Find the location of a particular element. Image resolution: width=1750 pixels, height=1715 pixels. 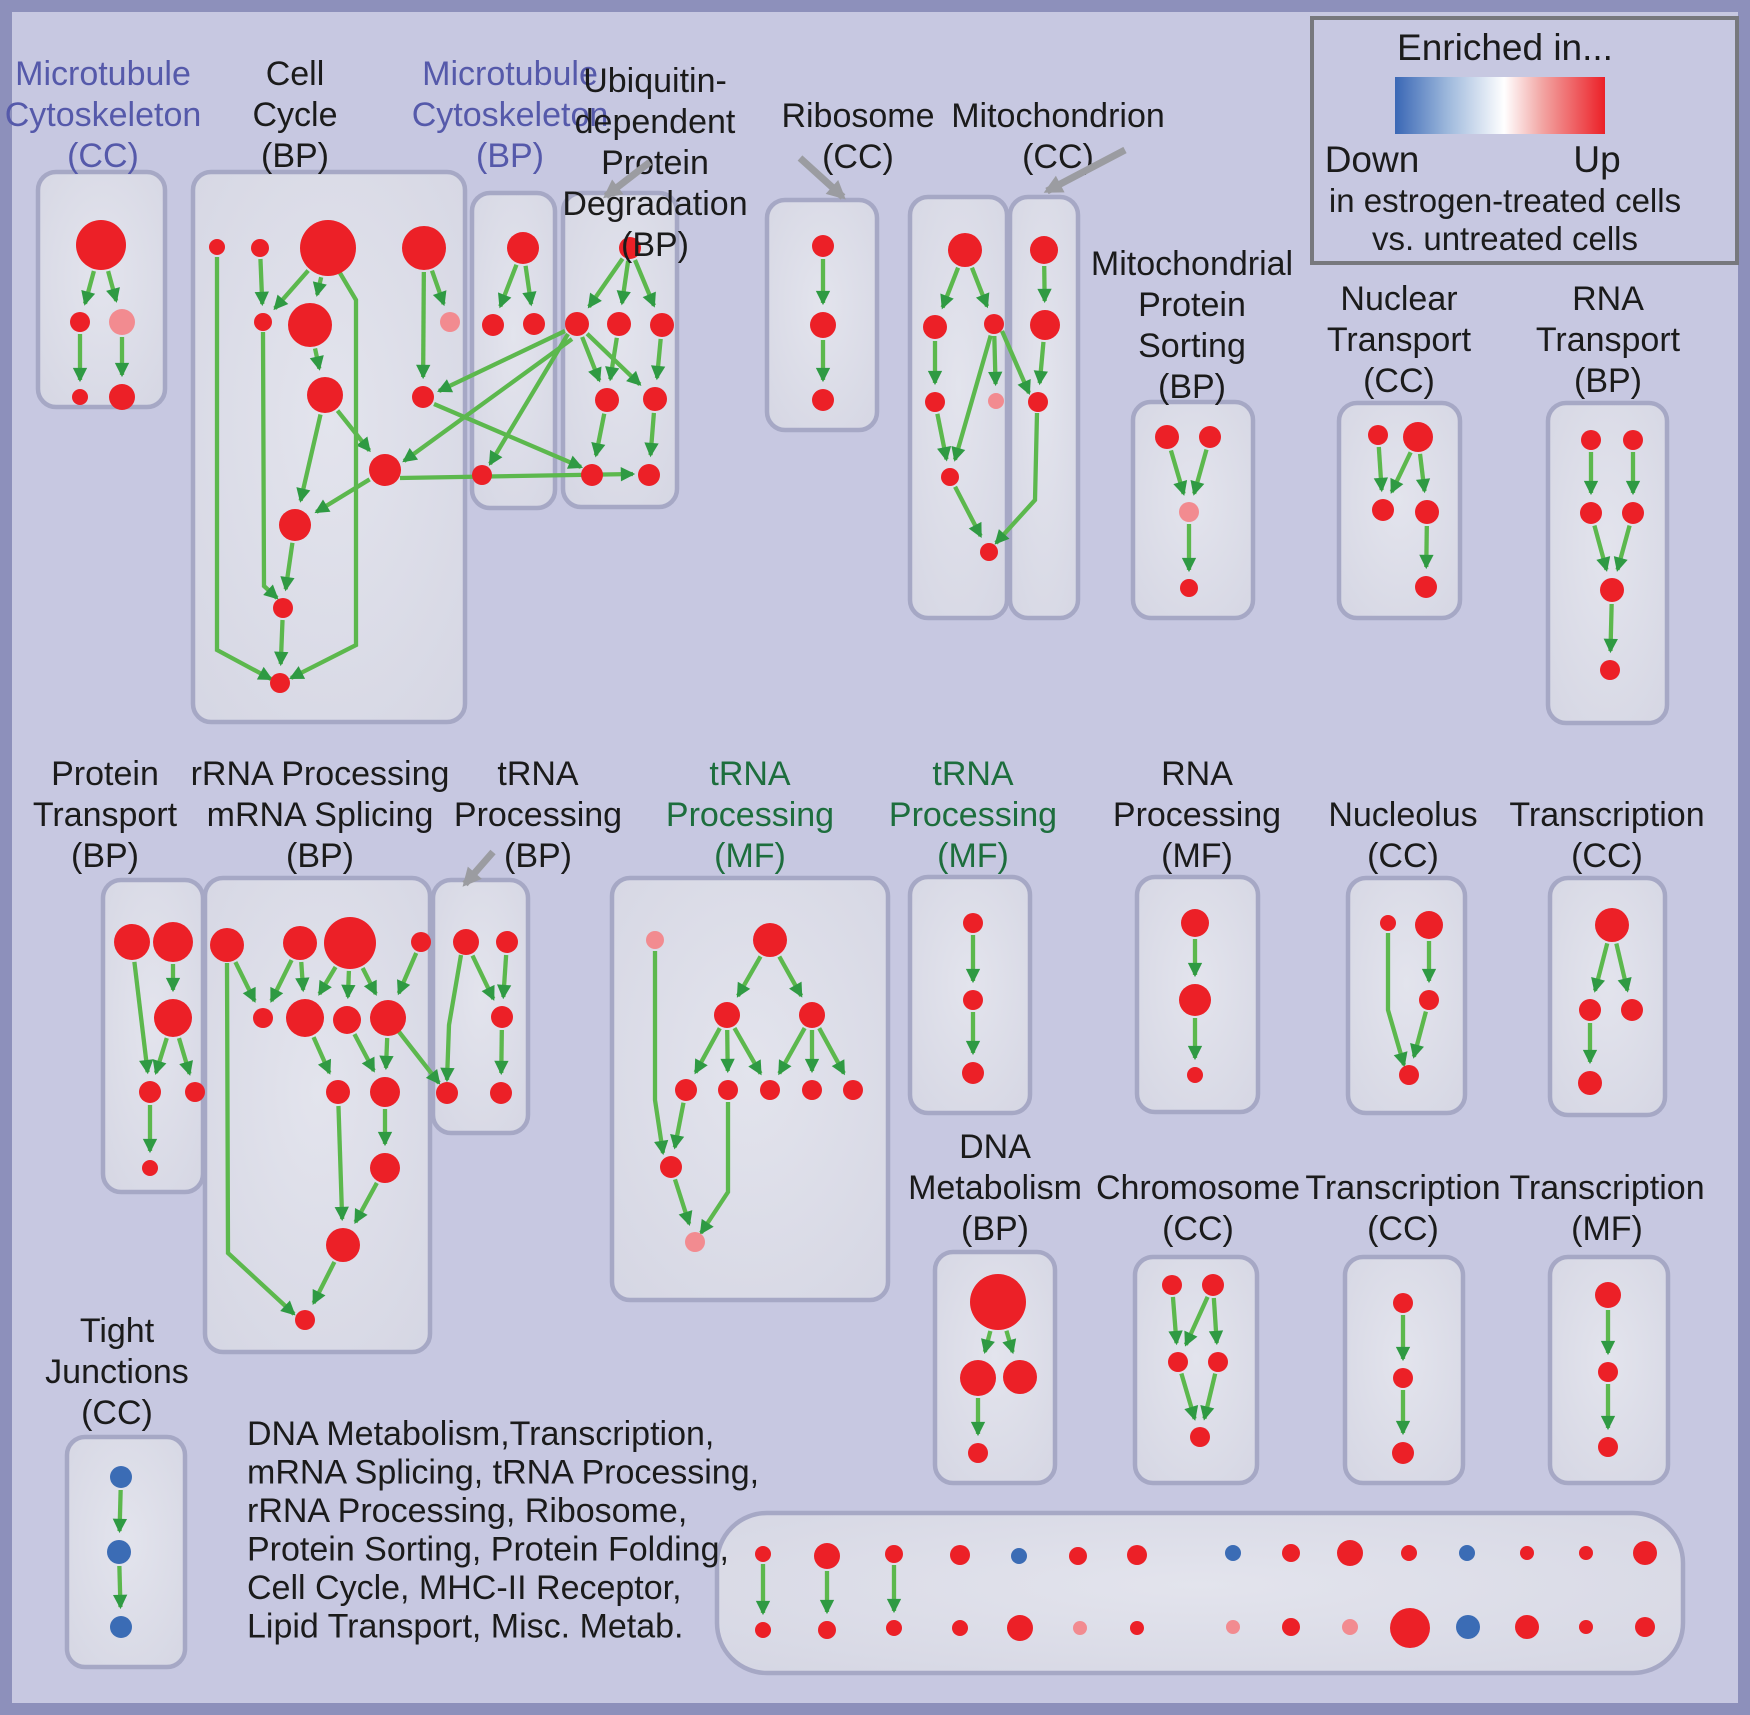

cluster-label-dna-metabolism-bp-line-0: DNA is located at coordinates (995, 1147).